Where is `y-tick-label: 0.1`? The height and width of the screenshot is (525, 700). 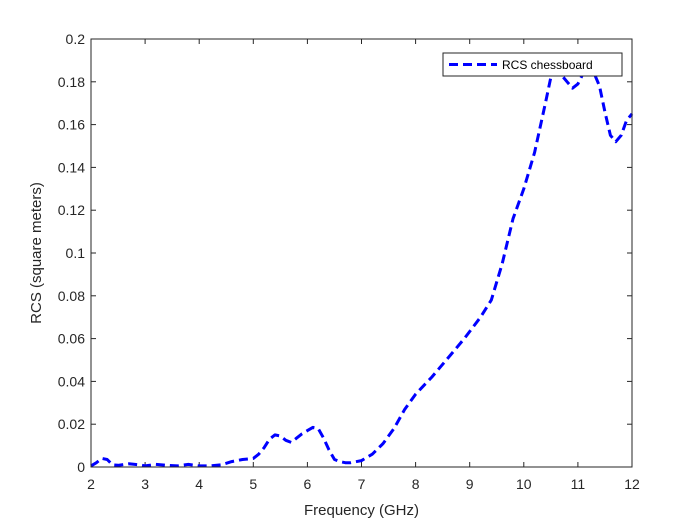 y-tick-label: 0.1 is located at coordinates (76, 253).